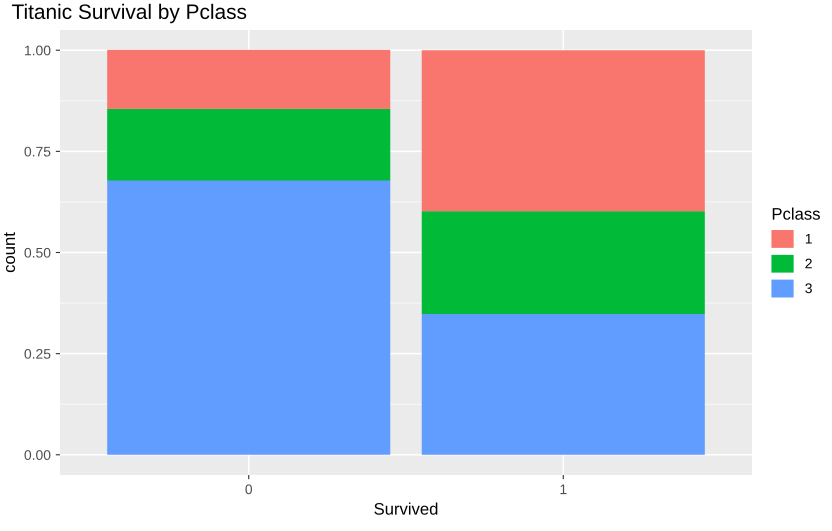  What do you see at coordinates (808, 288) in the screenshot?
I see `legend-label: 3` at bounding box center [808, 288].